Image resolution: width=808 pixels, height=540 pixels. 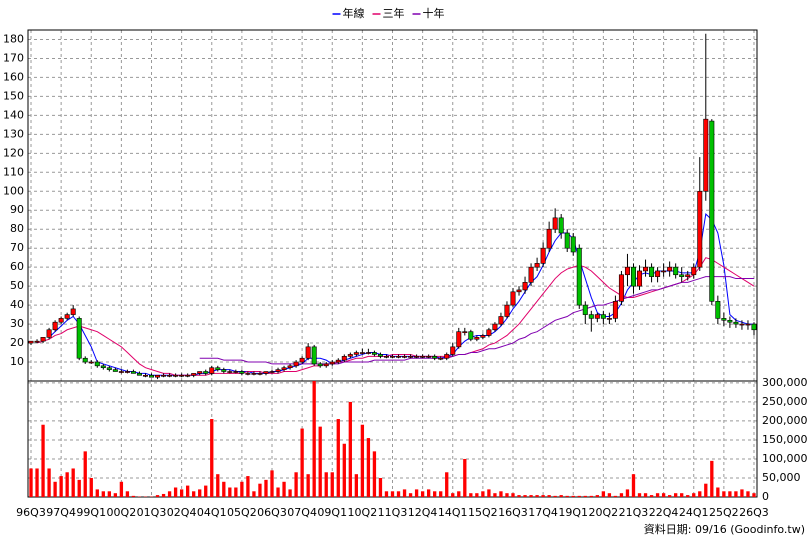 What do you see at coordinates (13, 152) in the screenshot?
I see `y-tick-label: 120` at bounding box center [13, 152].